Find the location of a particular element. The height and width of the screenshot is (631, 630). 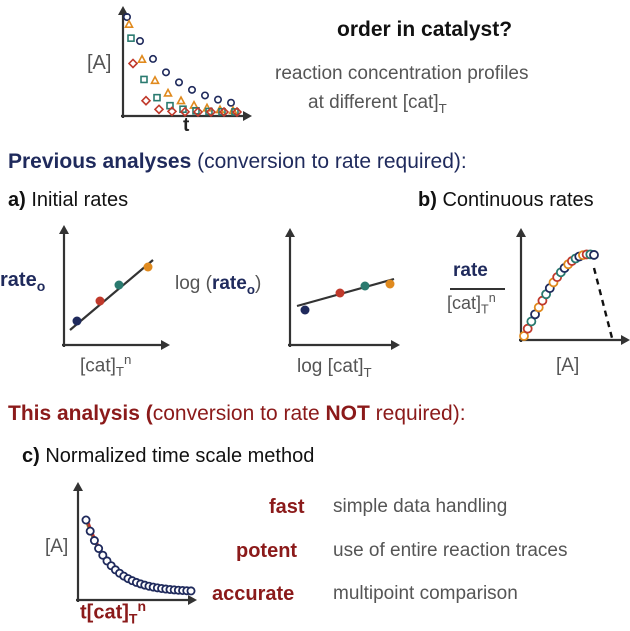

b-y-arrowhead is located at coordinates (521, 232).